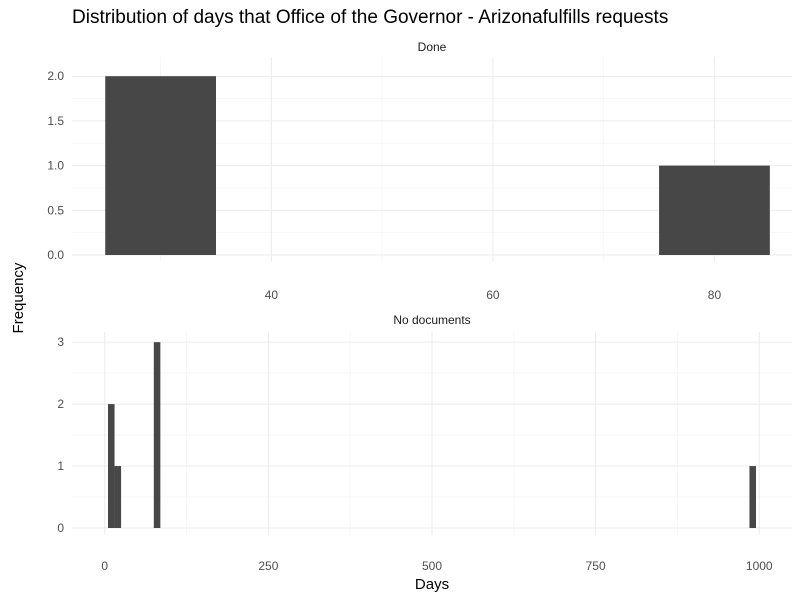  I want to click on y-tick-label: 0.0, so click(55, 255).